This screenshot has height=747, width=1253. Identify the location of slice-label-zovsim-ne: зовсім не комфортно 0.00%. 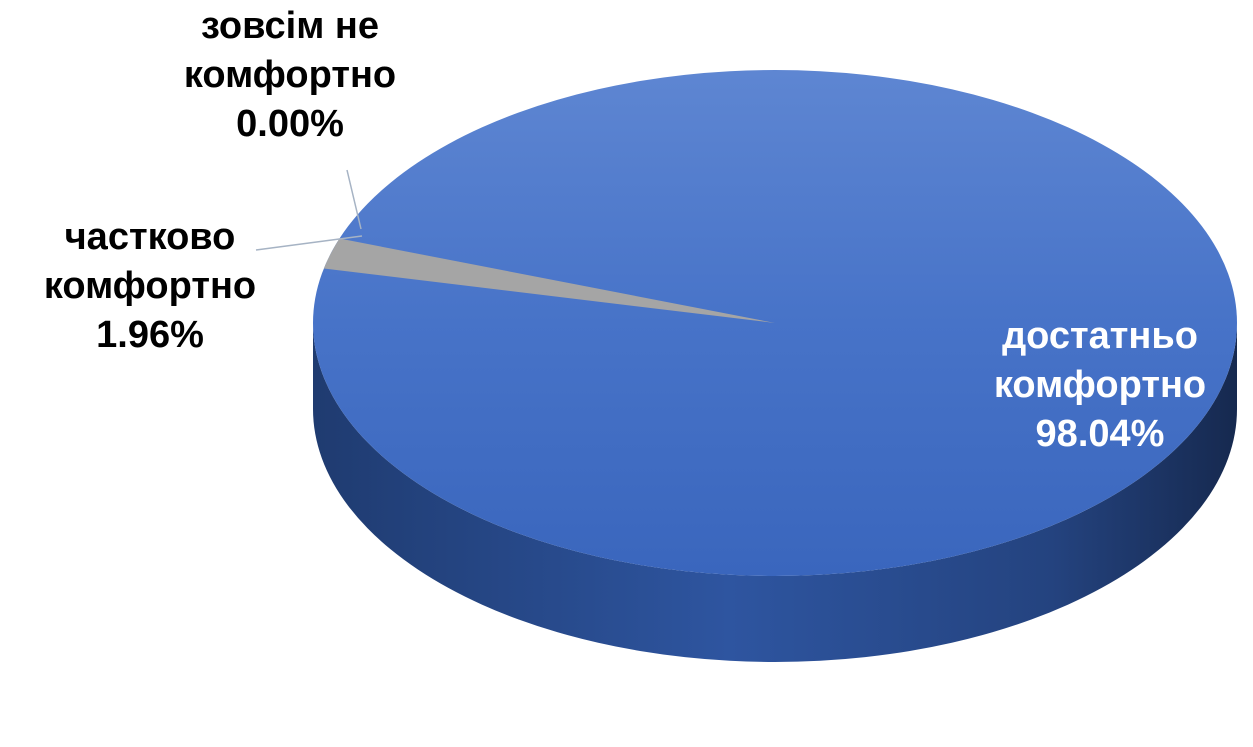
(290, 75).